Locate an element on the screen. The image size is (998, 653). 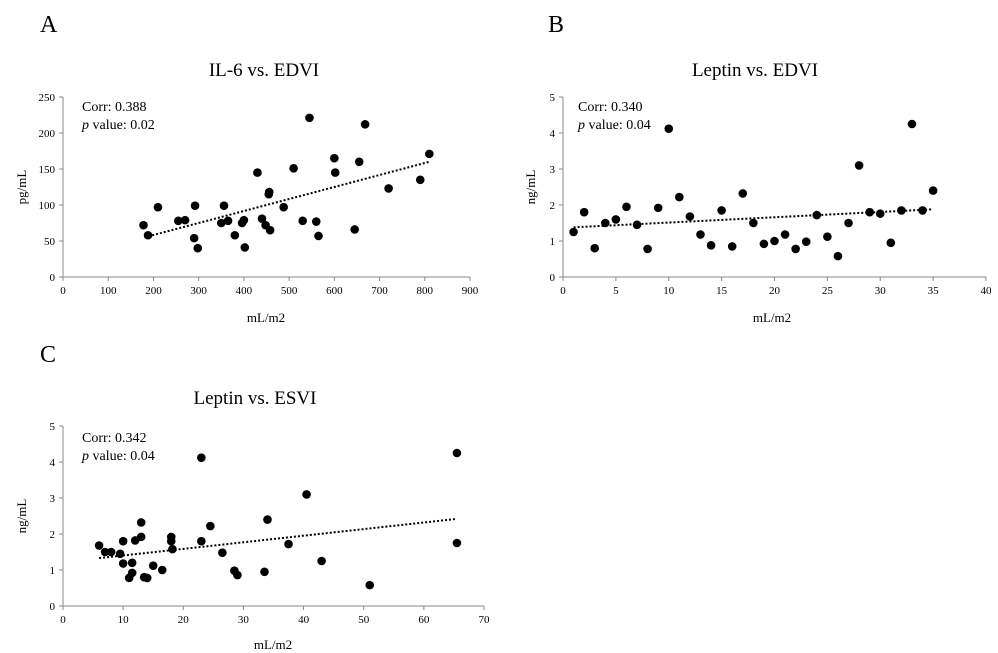
y-tick-label: 50 is located at coordinates (50, 242).